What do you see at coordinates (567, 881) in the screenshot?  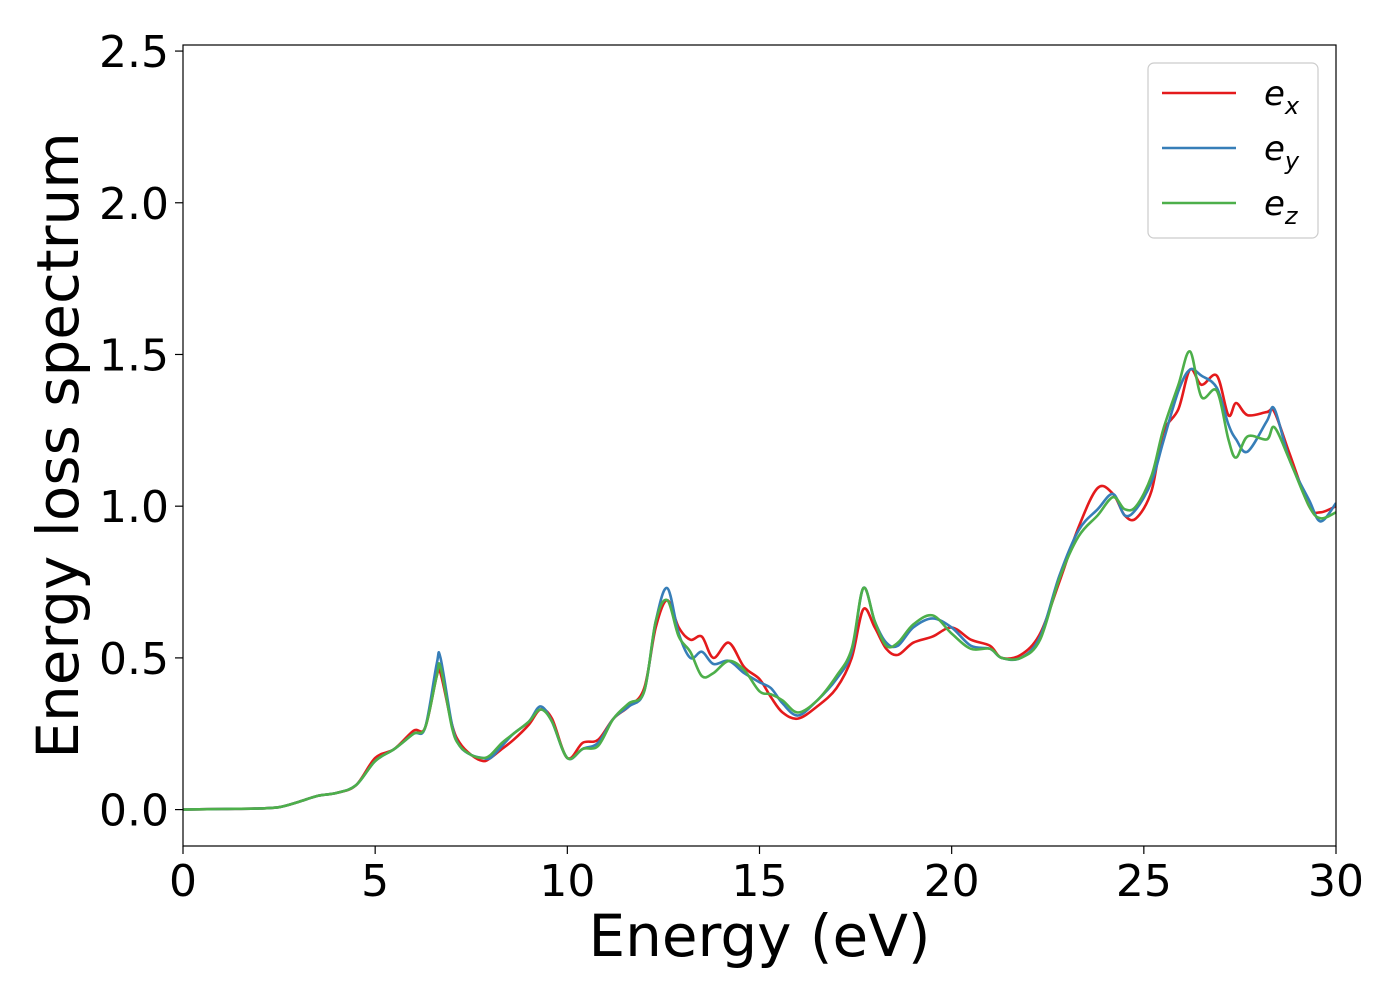 I see `x-tick-label: 10` at bounding box center [567, 881].